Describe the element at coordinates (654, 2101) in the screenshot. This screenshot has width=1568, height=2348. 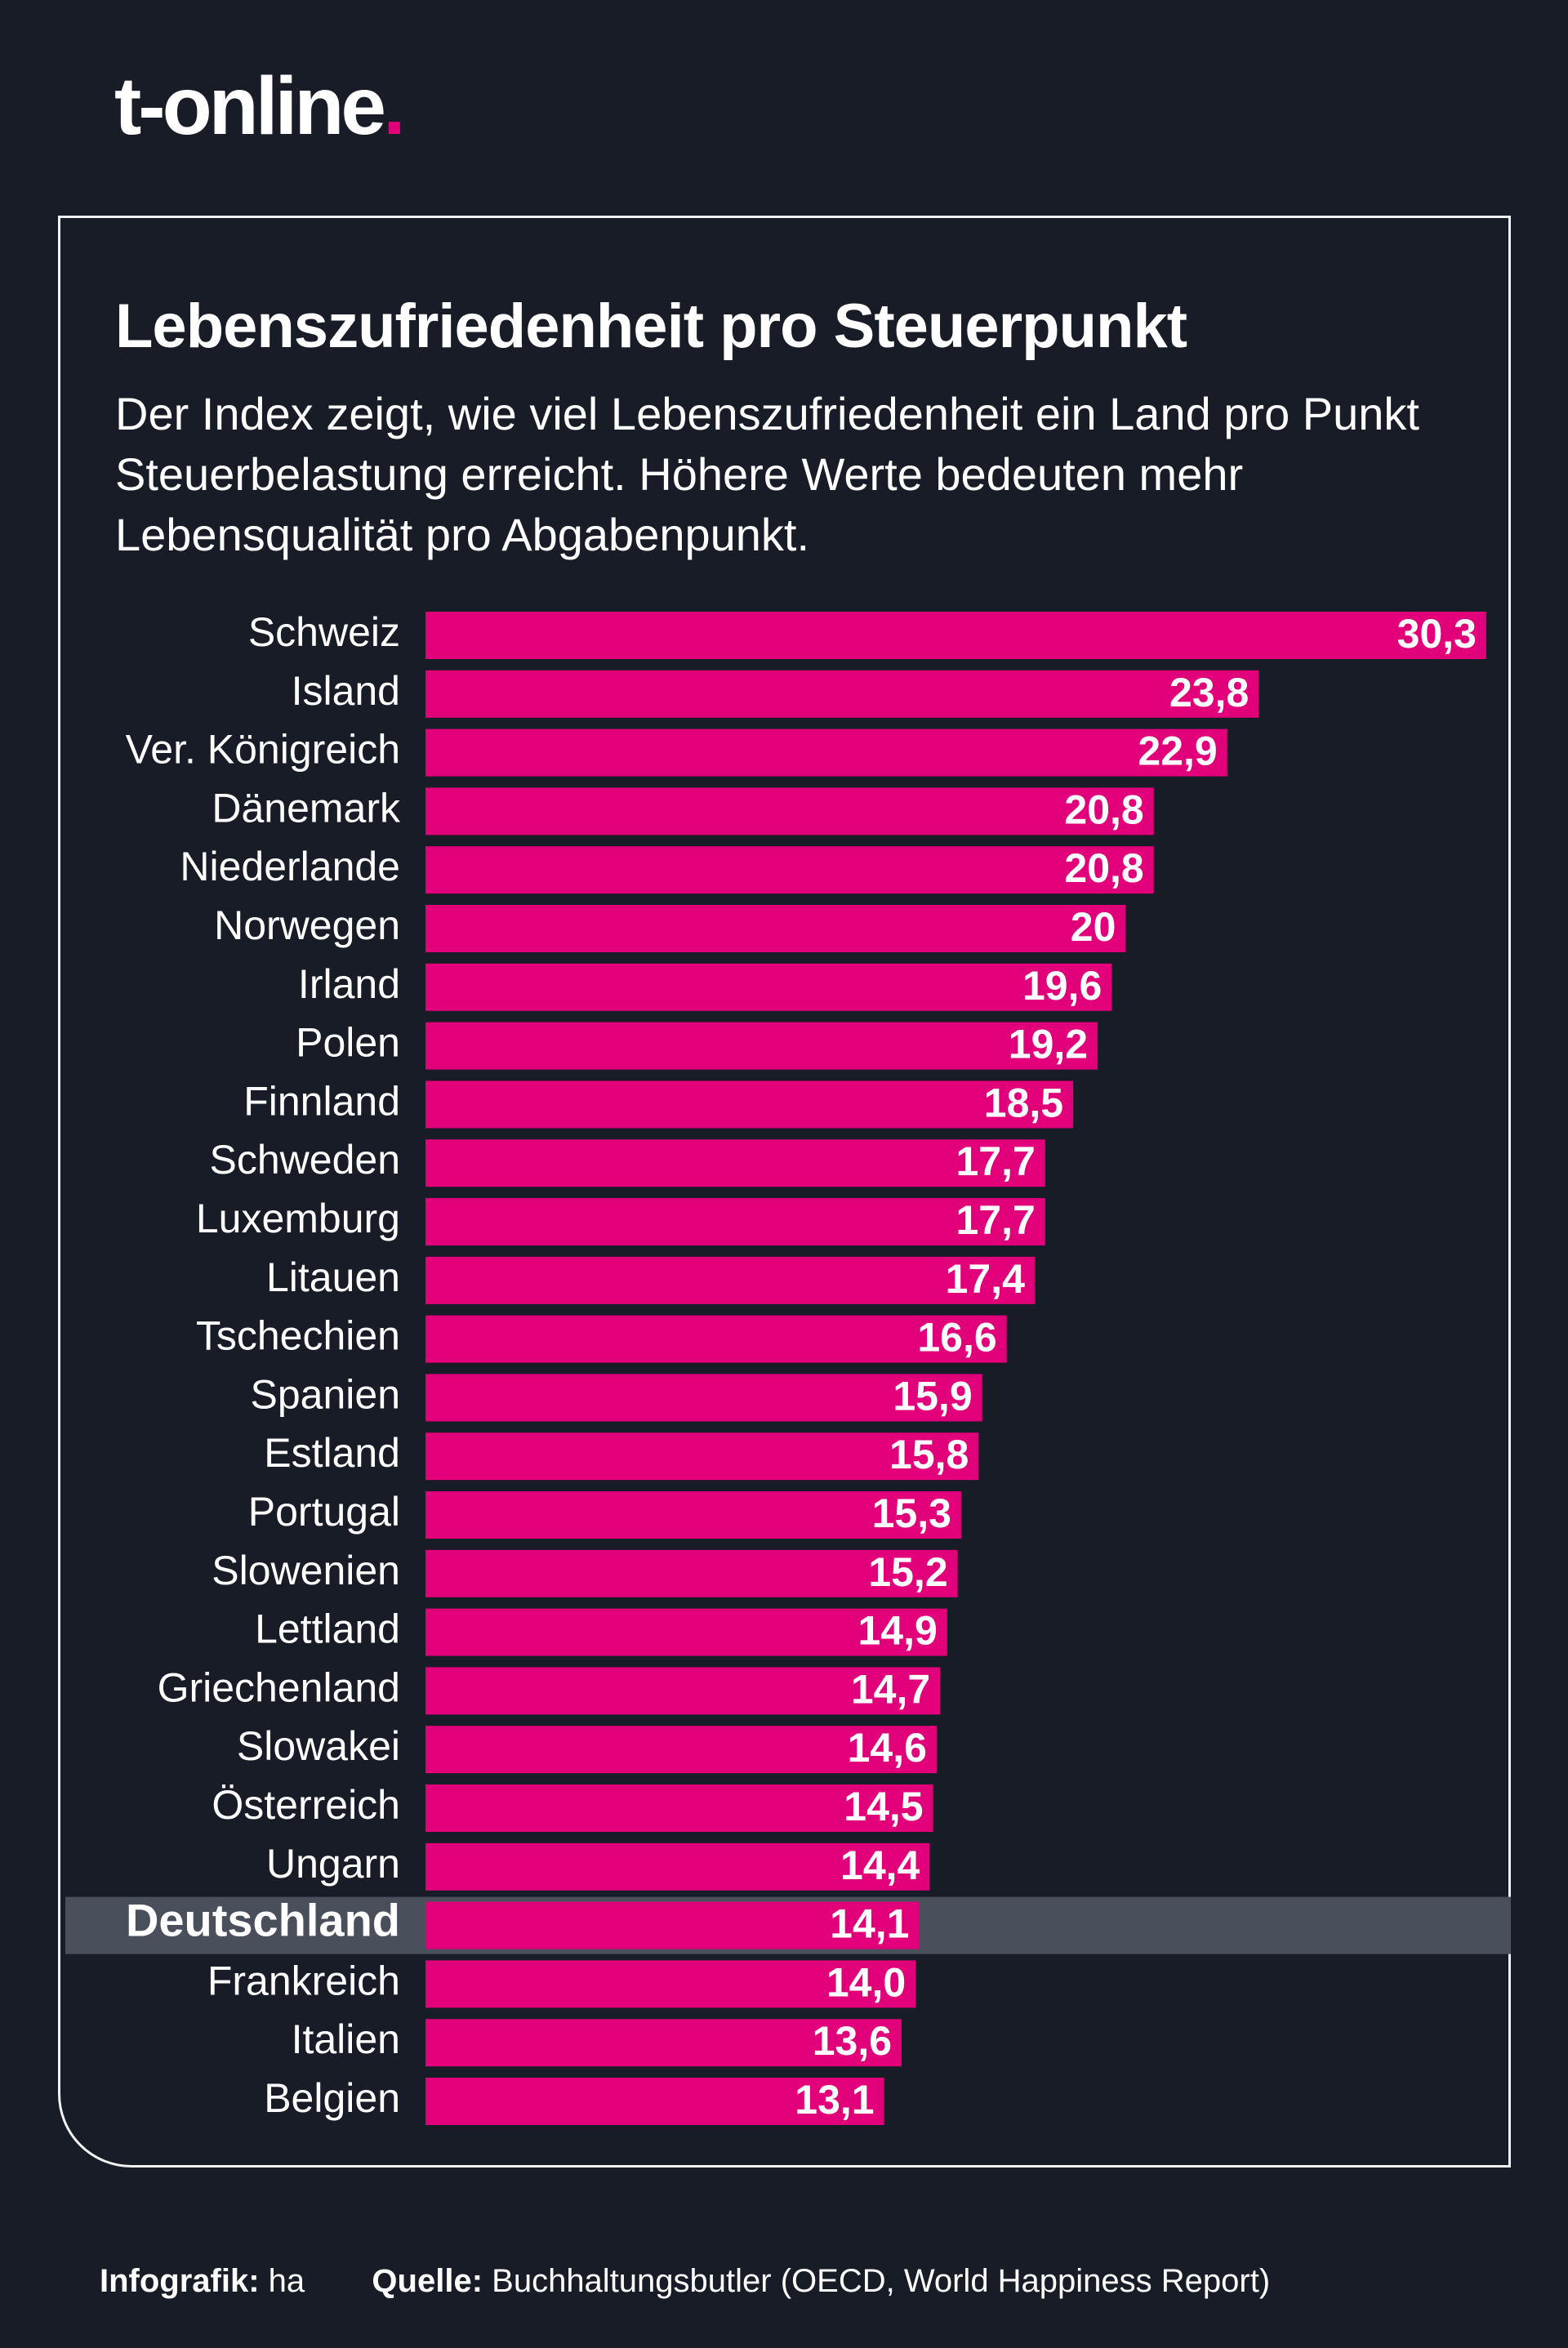
I see `bar-belgien` at that location.